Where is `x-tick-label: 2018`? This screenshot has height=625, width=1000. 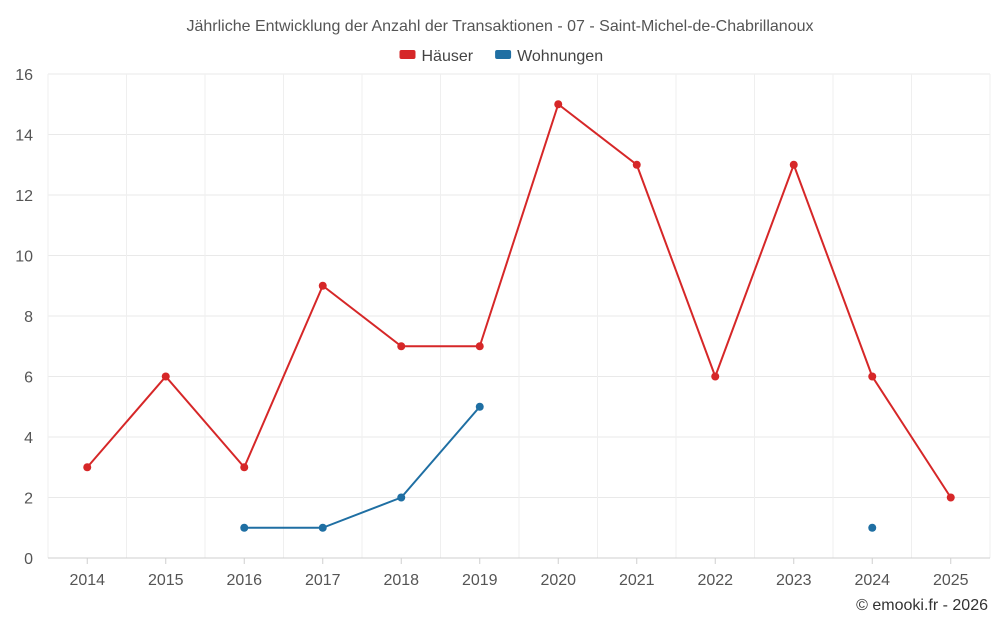 x-tick-label: 2018 is located at coordinates (401, 580).